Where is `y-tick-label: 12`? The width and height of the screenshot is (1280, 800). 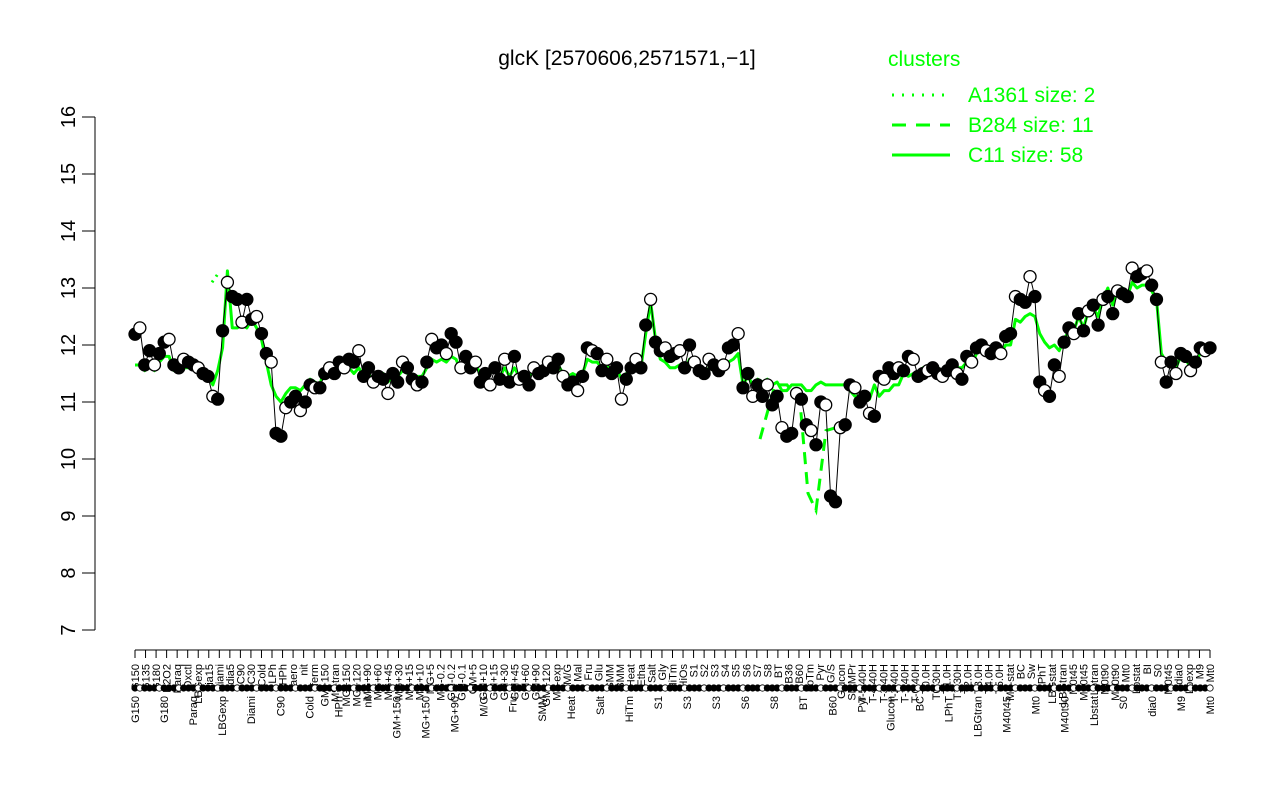
y-tick-label: 12 is located at coordinates (69, 345).